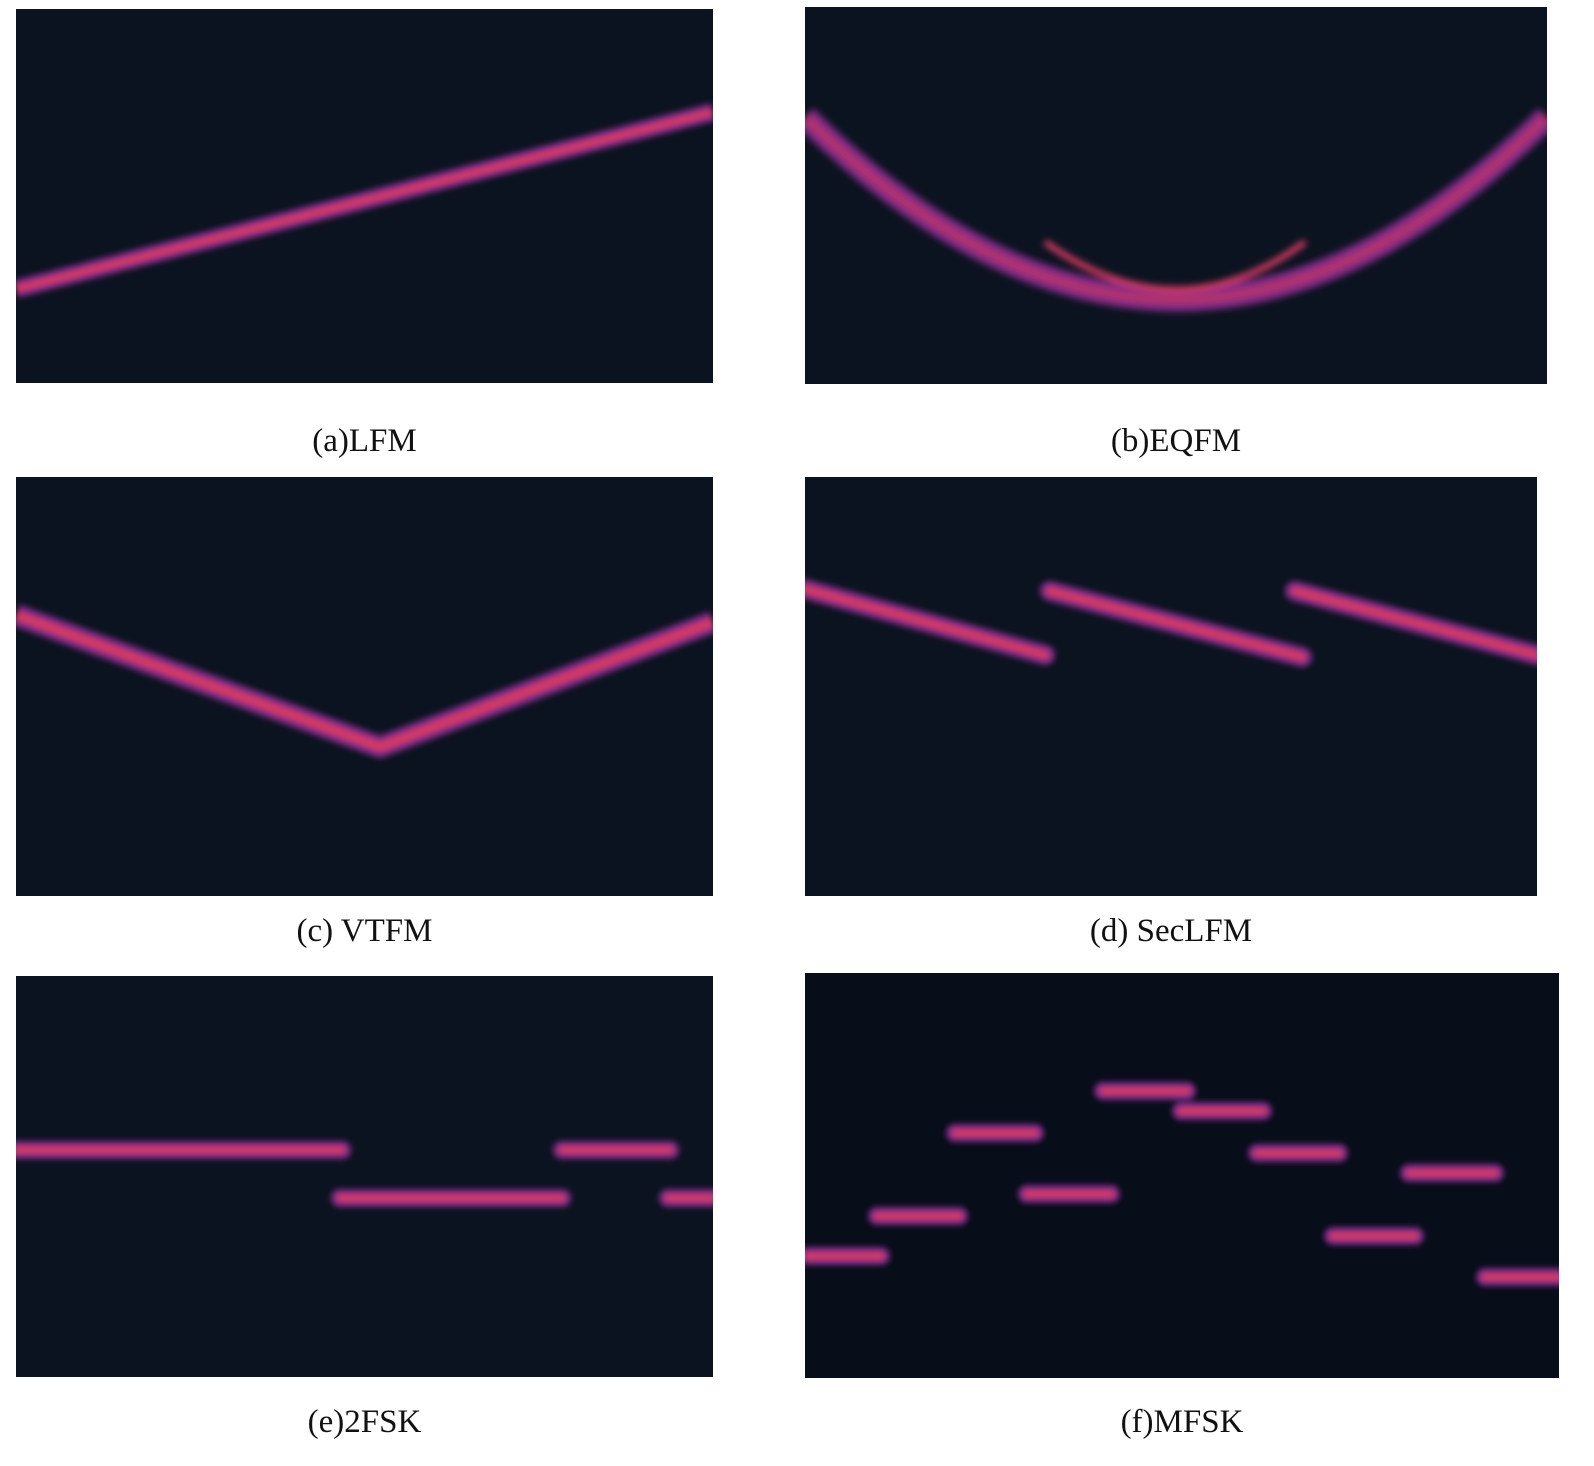 This screenshot has width=1594, height=1466. Describe the element at coordinates (364, 681) in the screenshot. I see `vtfm-track` at that location.